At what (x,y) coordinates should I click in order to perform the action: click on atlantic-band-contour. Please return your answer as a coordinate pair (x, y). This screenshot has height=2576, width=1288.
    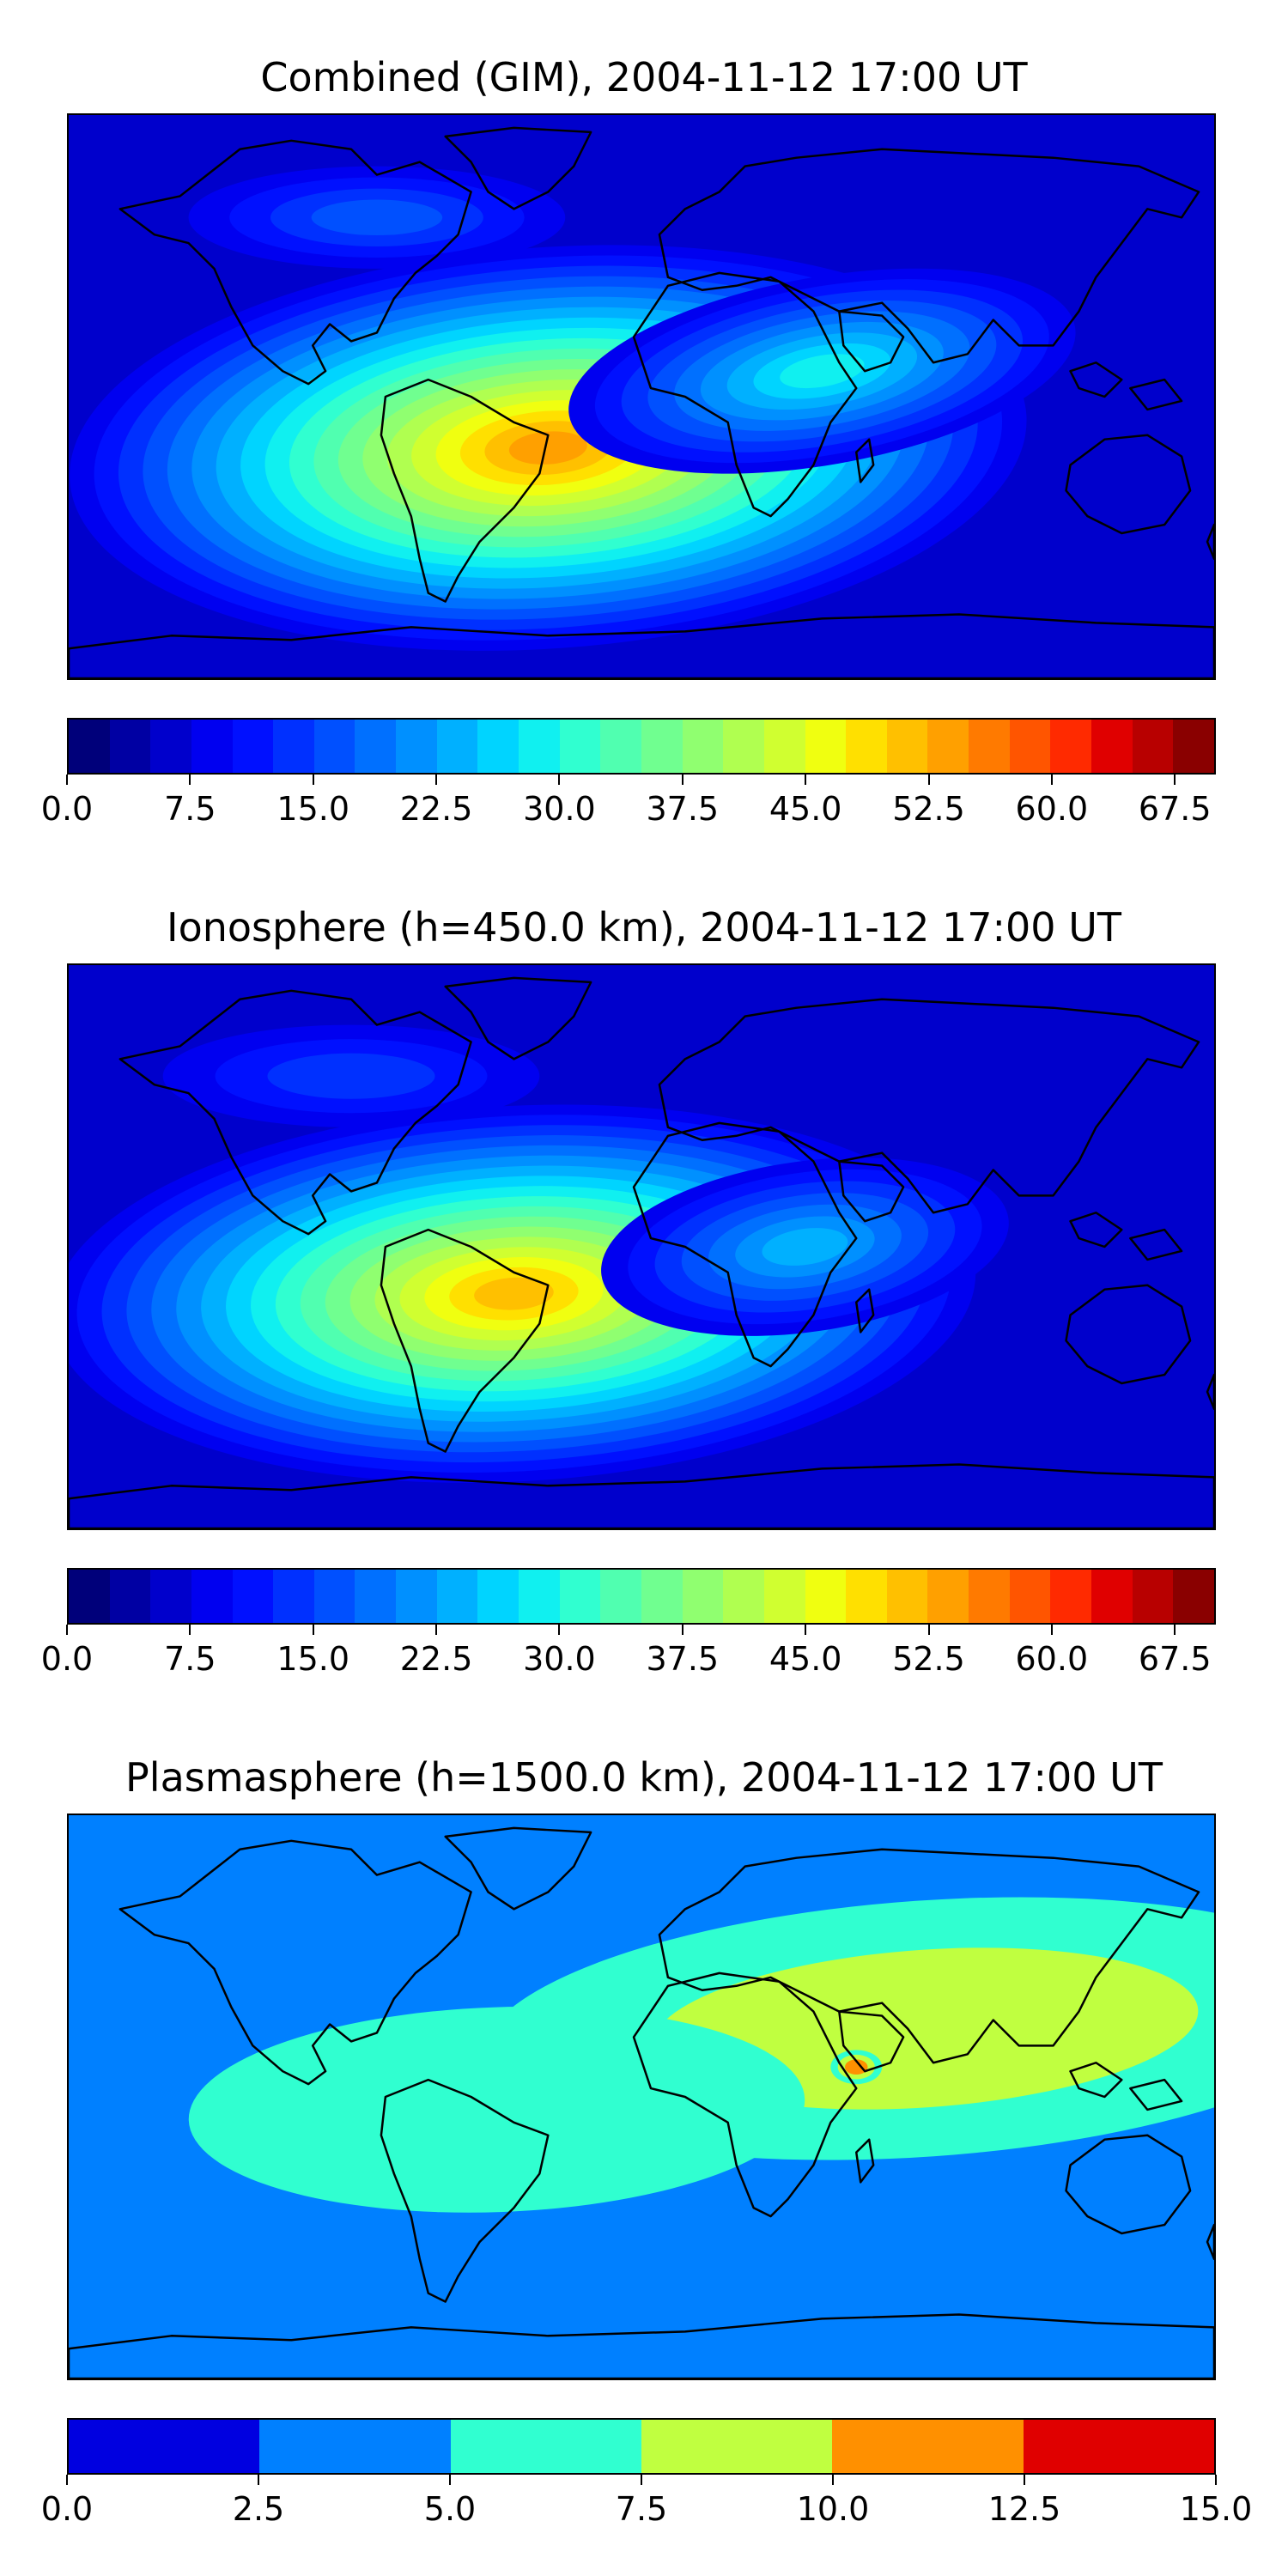
    Looking at the image, I should click on (497, 2110).